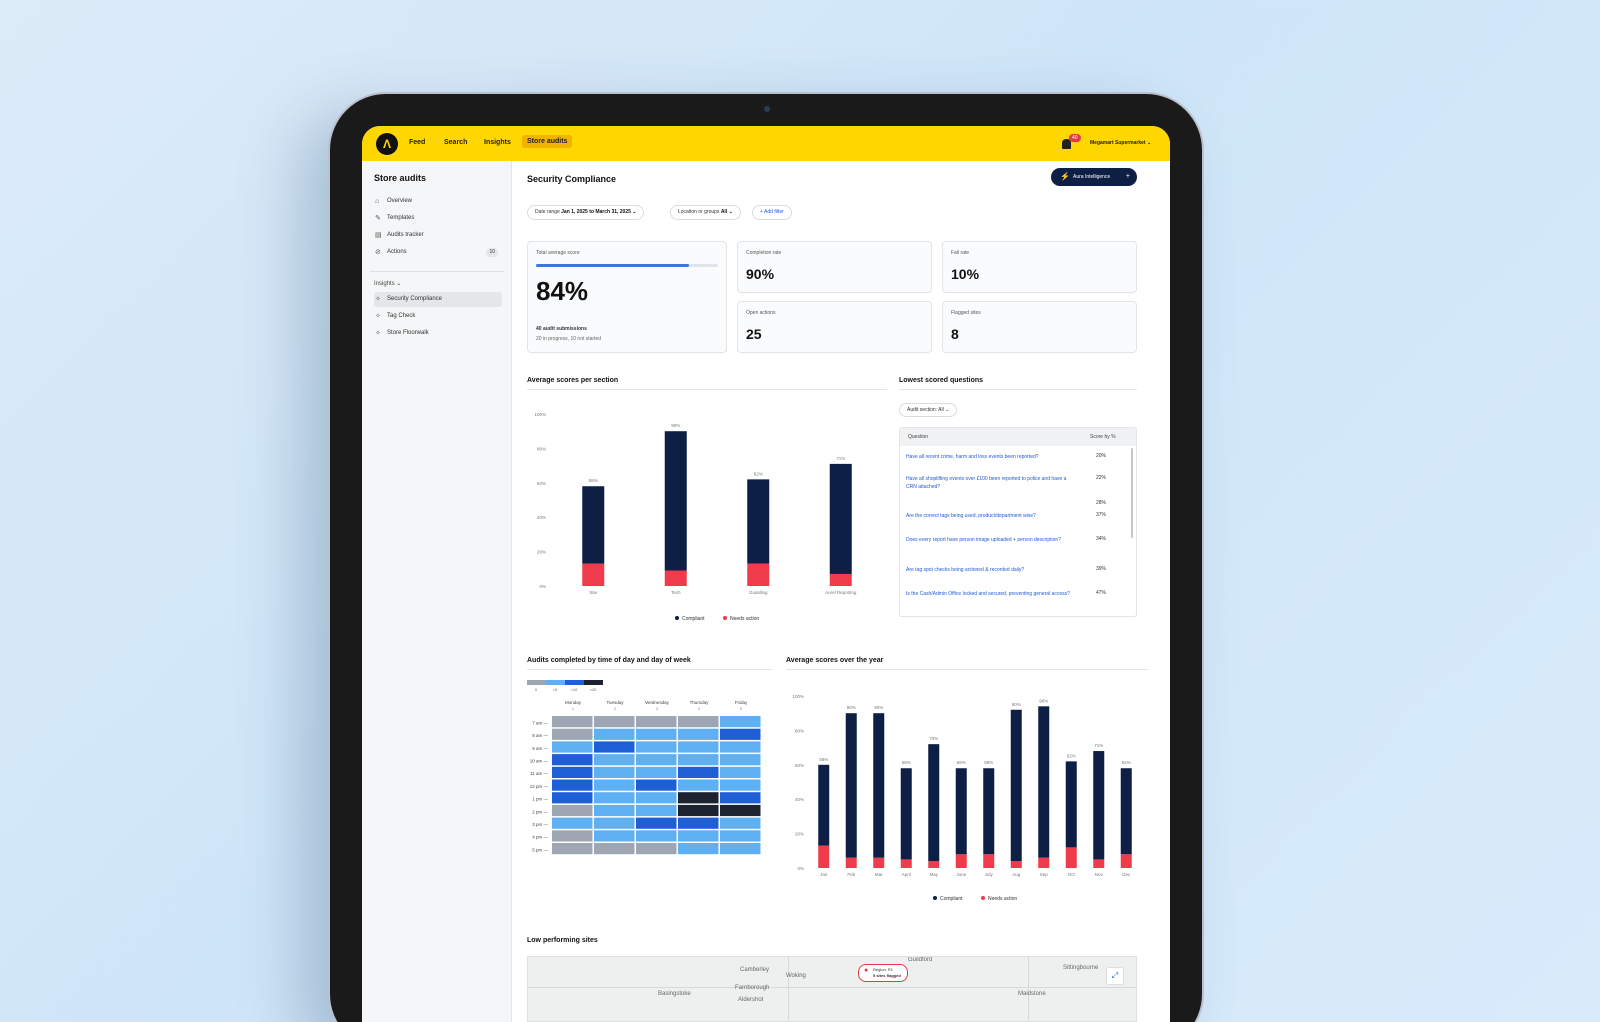  I want to click on sidebar-item-actions: ⊘ Actions 10, so click(438, 252).